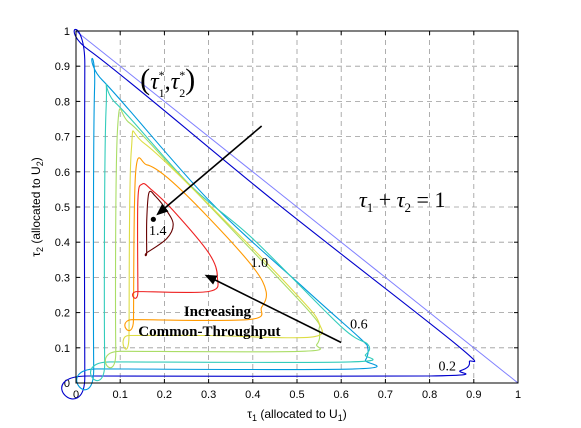  I want to click on x-tick-label: 0.3, so click(208, 395).